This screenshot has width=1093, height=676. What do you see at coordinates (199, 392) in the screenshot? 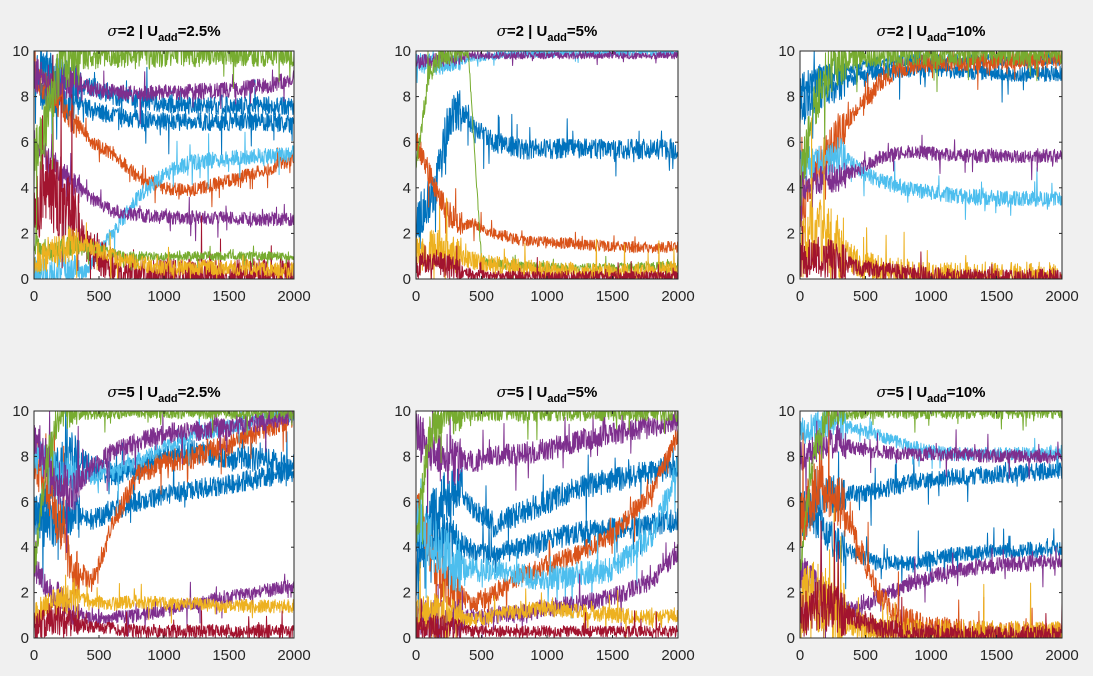
I see `title-suffix: =2.5%` at bounding box center [199, 392].